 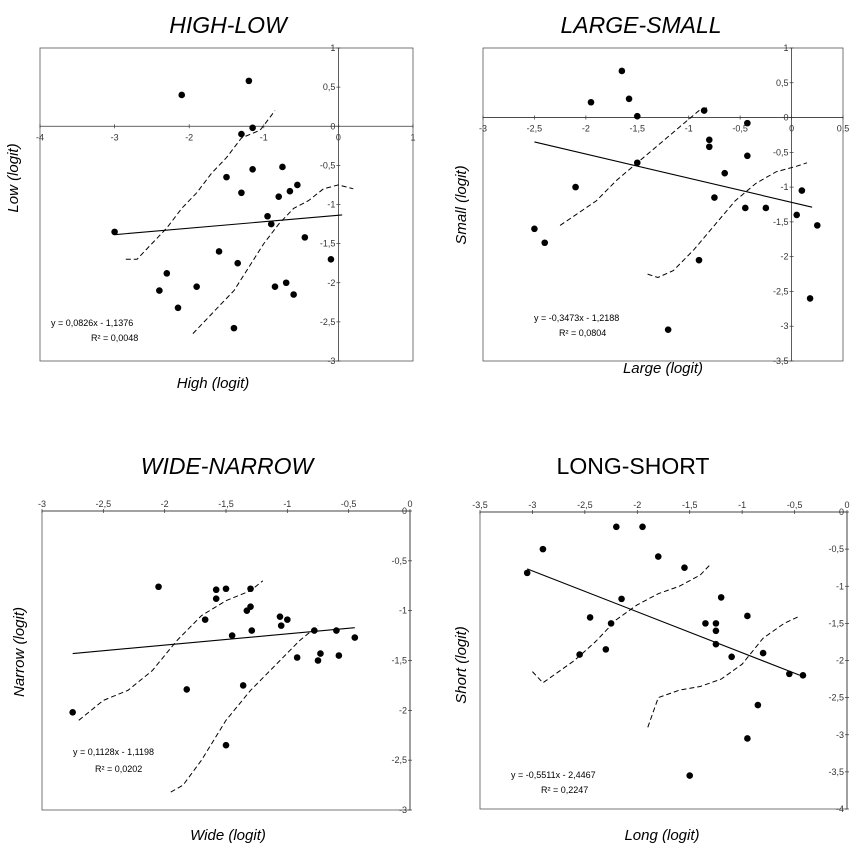 I want to click on x-tick-label: -1,5, so click(x=690, y=505).